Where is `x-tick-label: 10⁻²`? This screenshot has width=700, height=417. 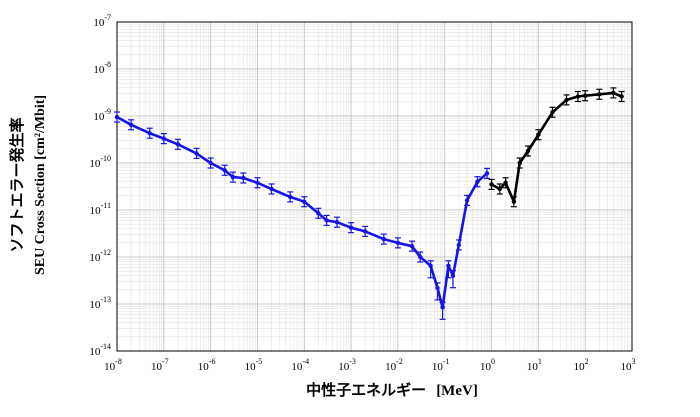
x-tick-label: 10⁻² is located at coordinates (394, 365).